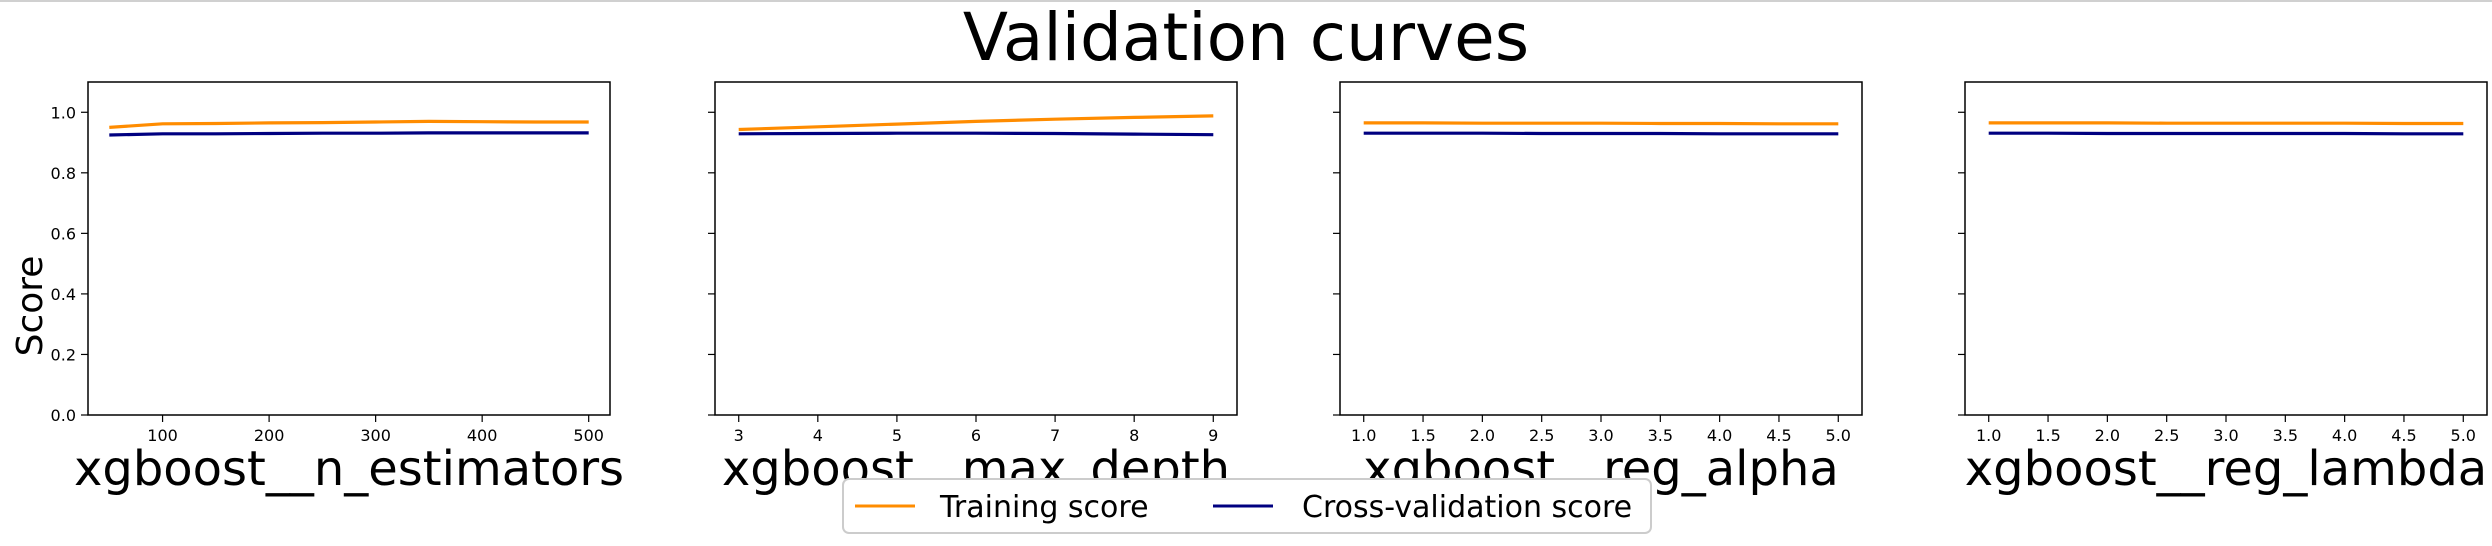 This screenshot has height=546, width=2492. I want to click on x-tick-label: 500, so click(588, 435).